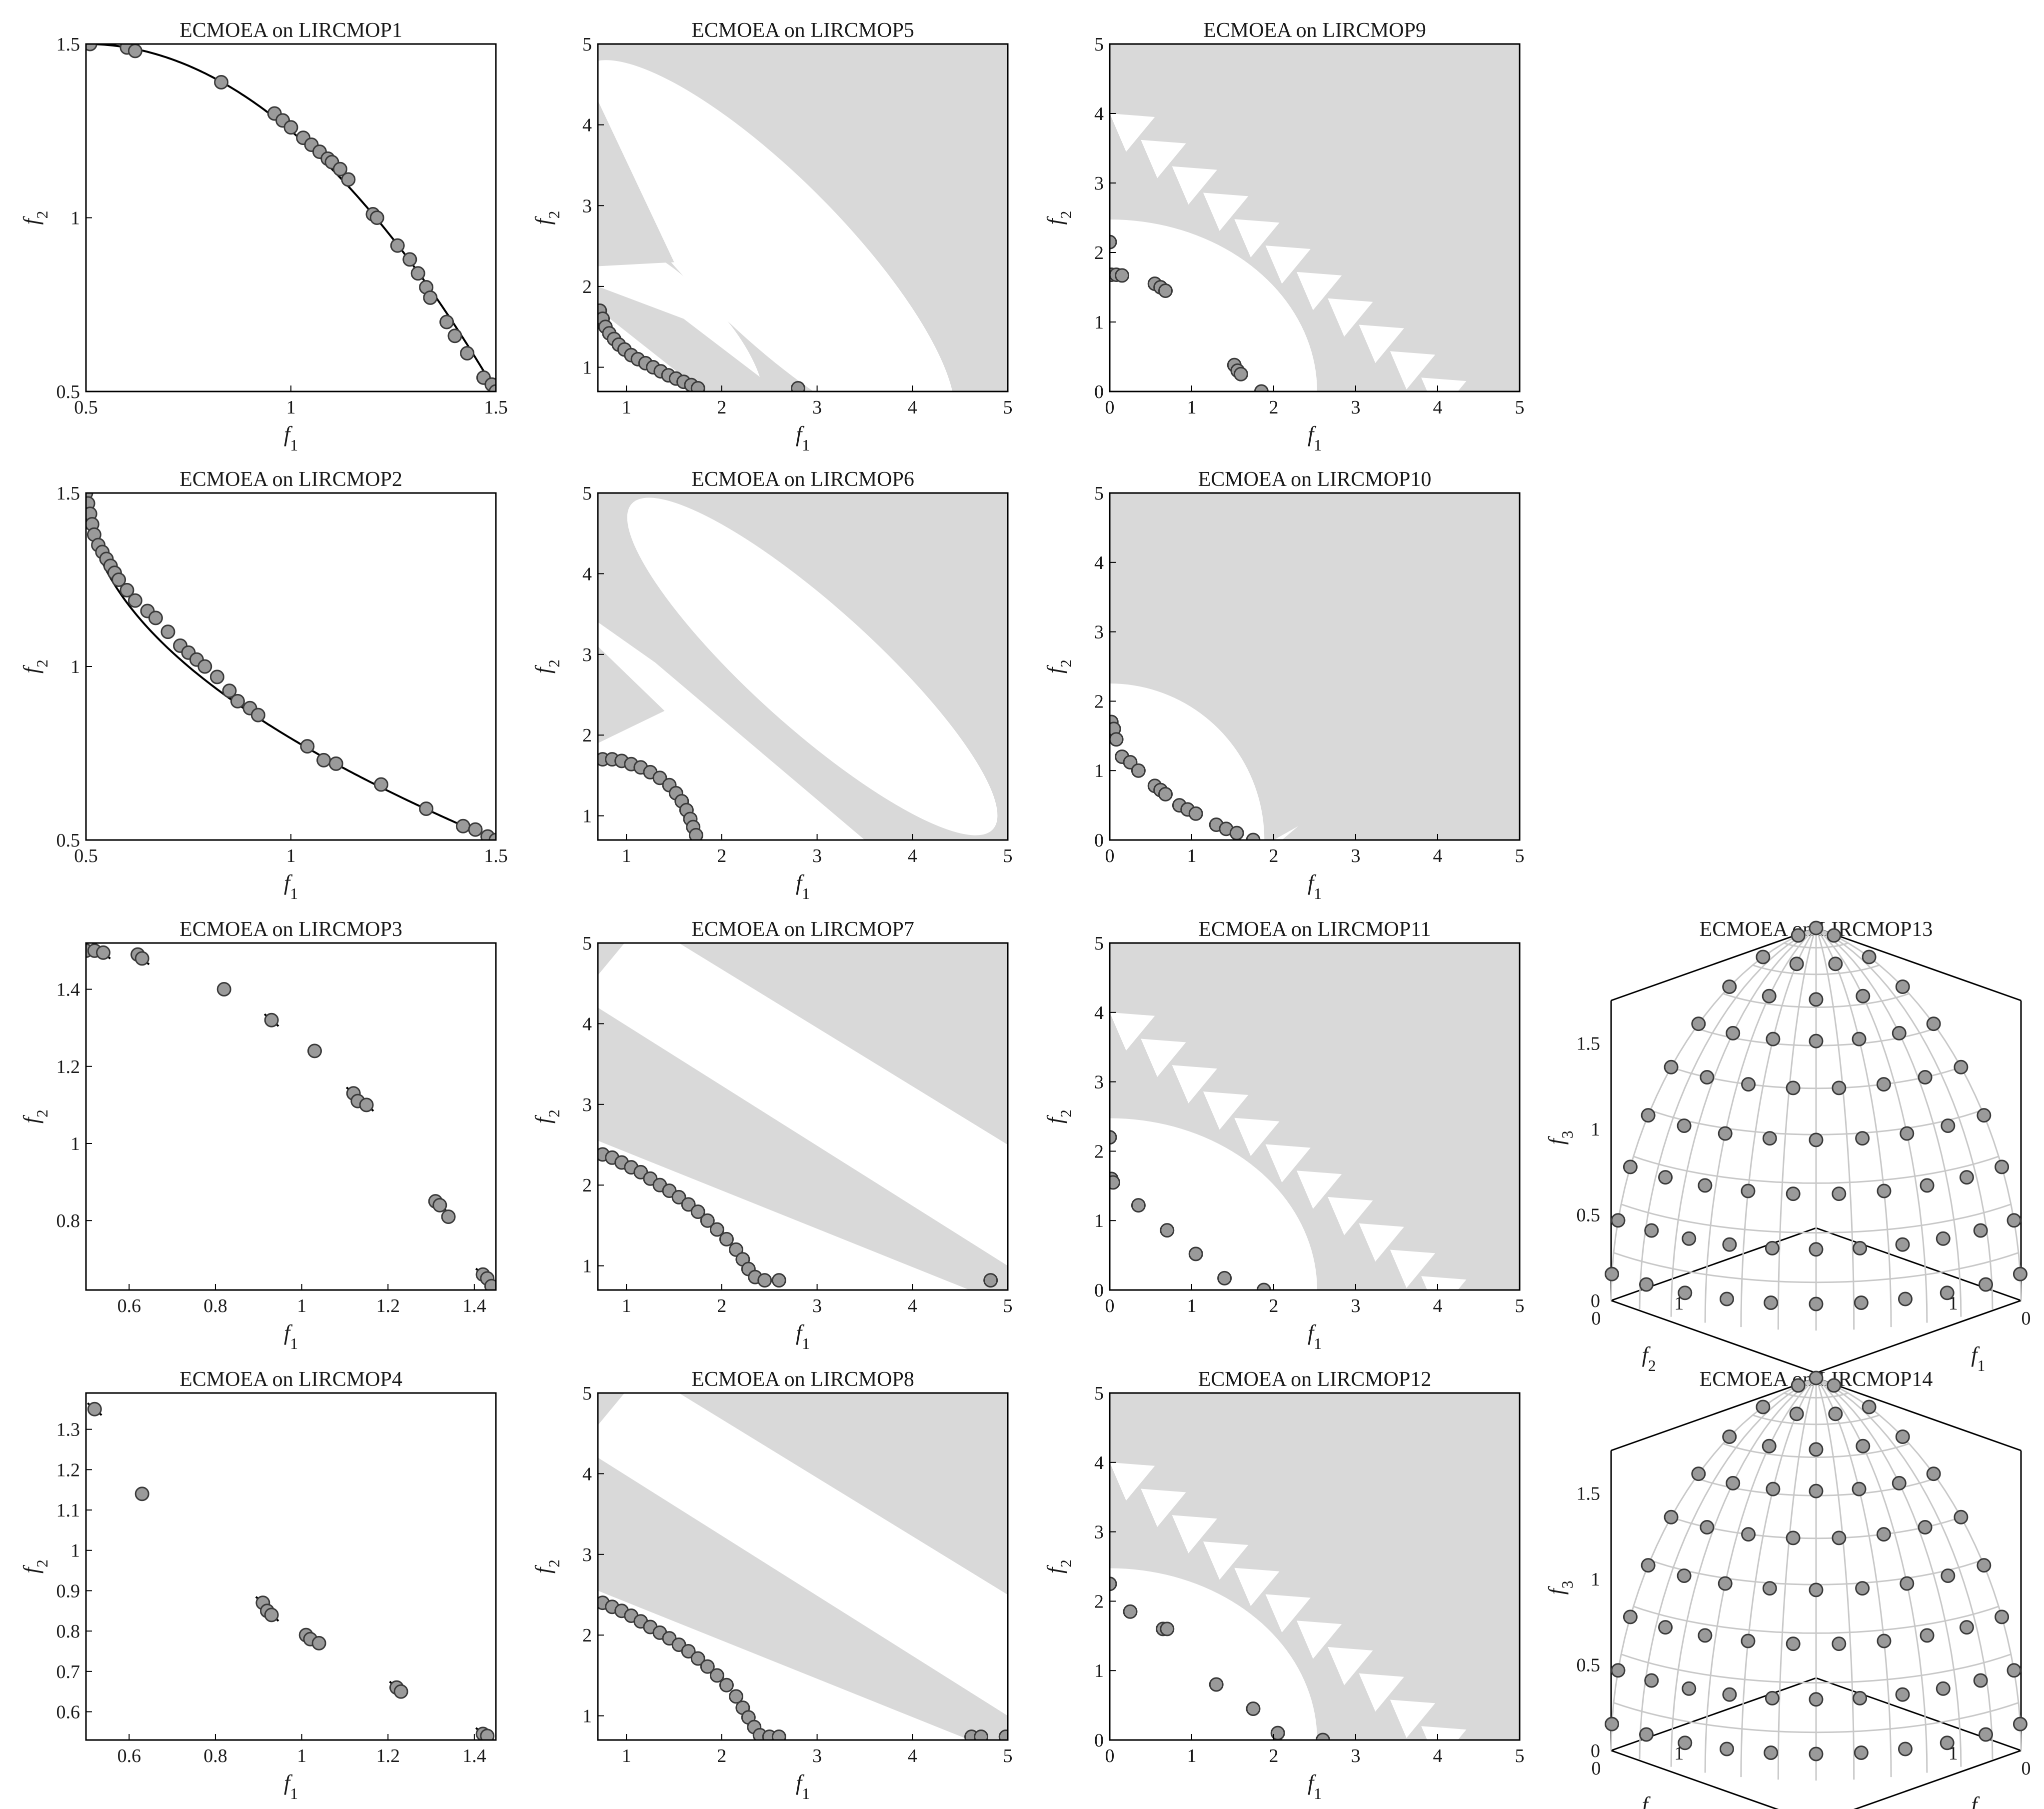 This screenshot has height=1809, width=2044. I want to click on z-axis-label: f3, so click(1560, 1137).